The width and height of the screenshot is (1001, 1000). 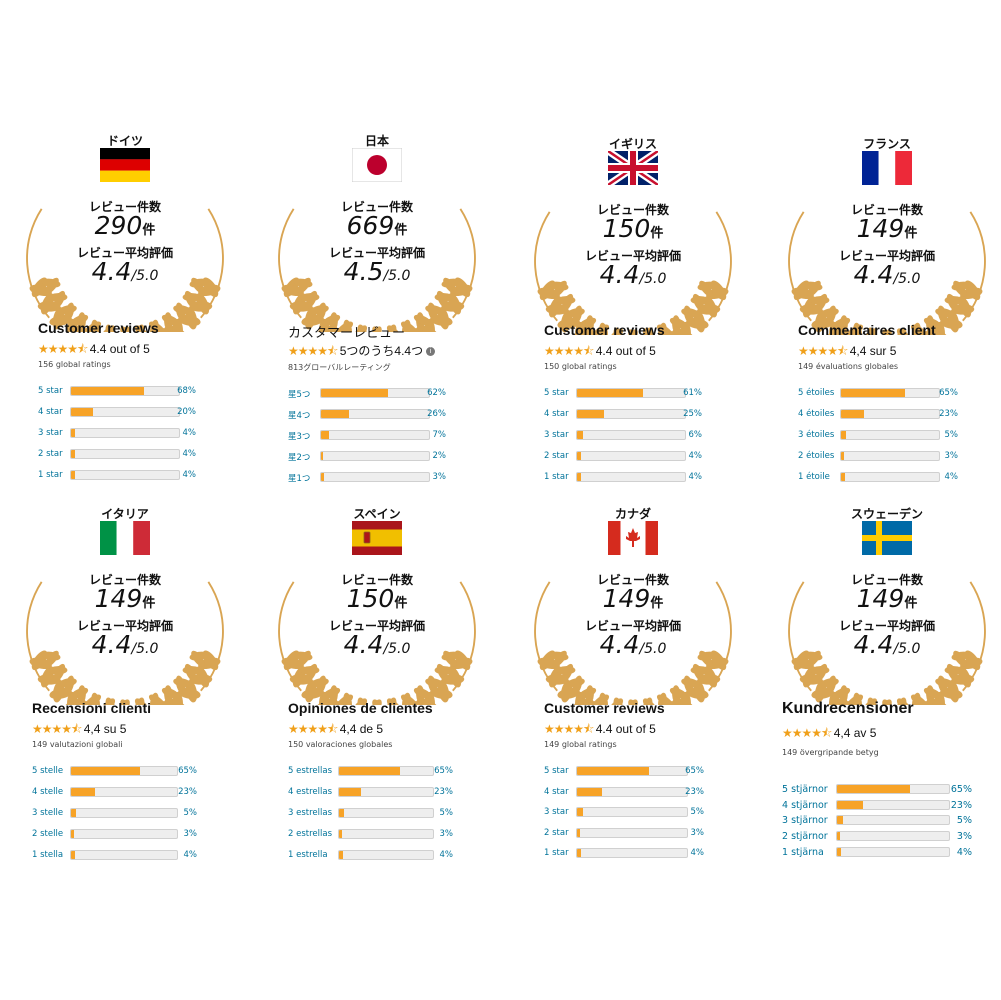 What do you see at coordinates (310, 813) in the screenshot?
I see `star-level-link: 3 estrellas` at bounding box center [310, 813].